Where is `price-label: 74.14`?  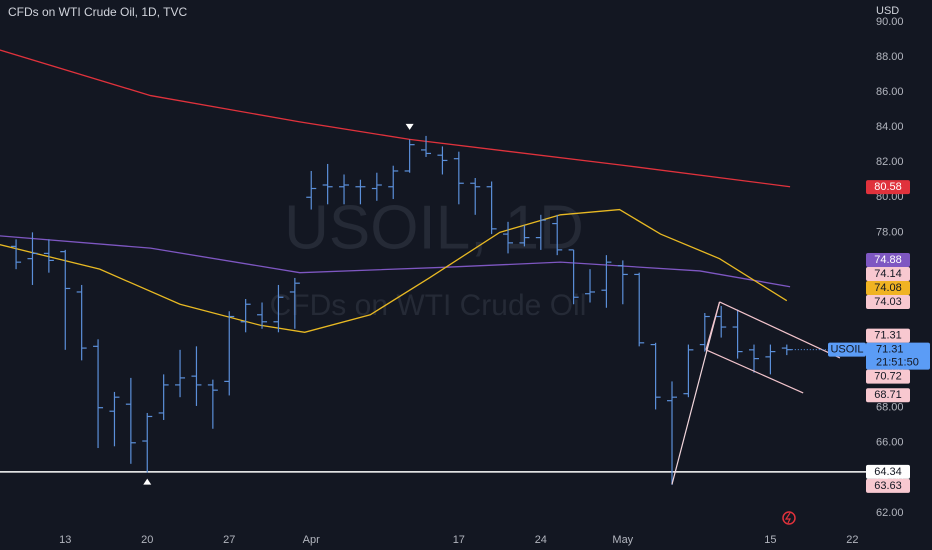
price-label: 74.14 is located at coordinates (888, 274).